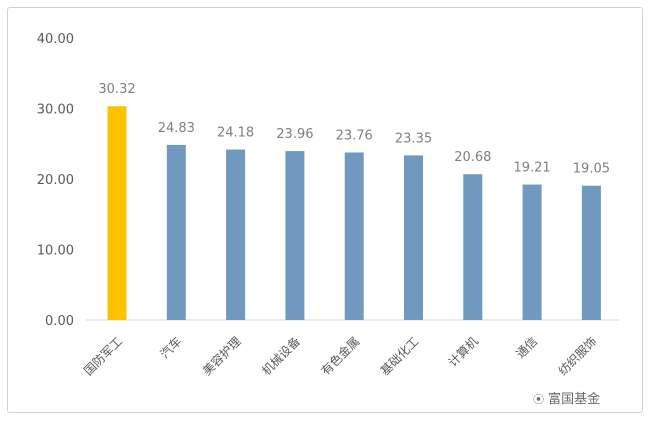  What do you see at coordinates (55, 39) in the screenshot?
I see `y-tick-label: 40.00` at bounding box center [55, 39].